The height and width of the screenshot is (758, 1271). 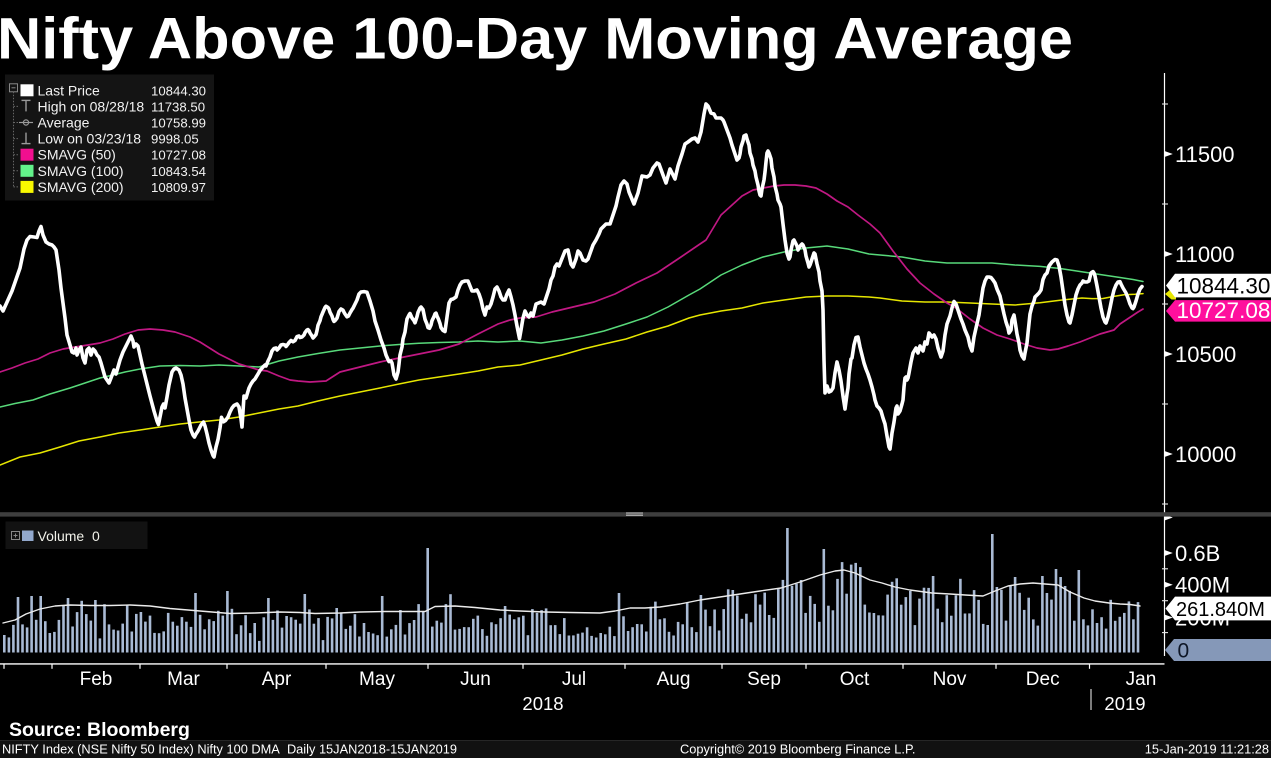 What do you see at coordinates (96, 679) in the screenshot?
I see `svg-text: Feb` at bounding box center [96, 679].